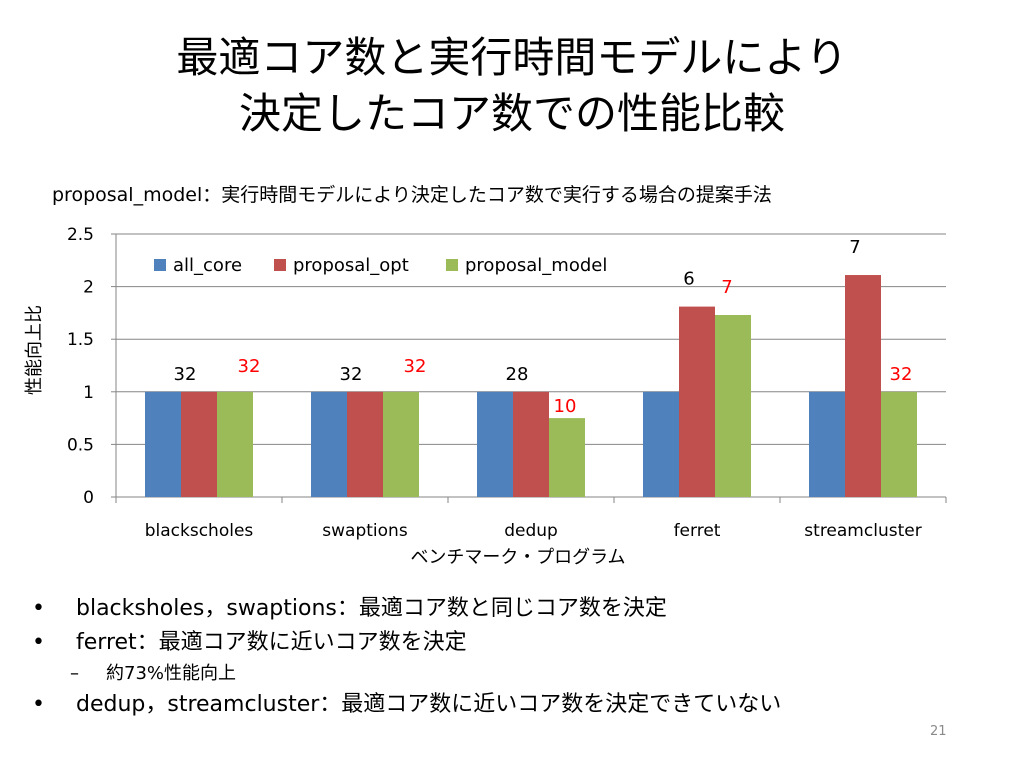  Describe the element at coordinates (199, 531) in the screenshot. I see `x-tick-label: blackscholes` at that location.